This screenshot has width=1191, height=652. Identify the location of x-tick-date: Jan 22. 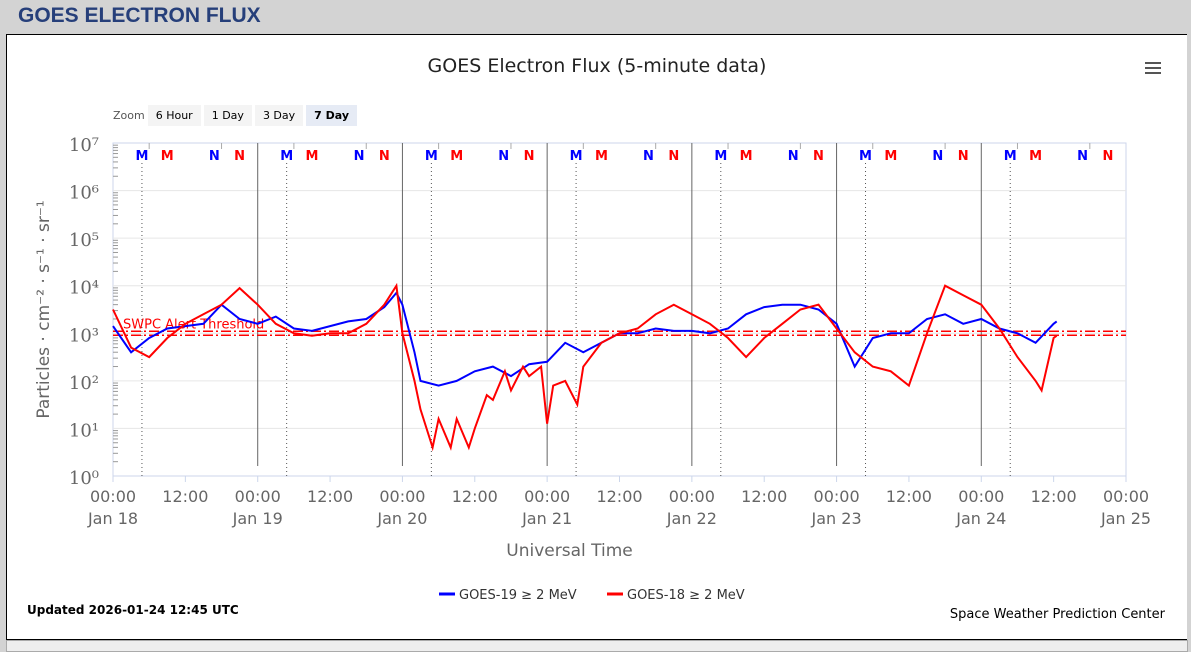
(691, 518).